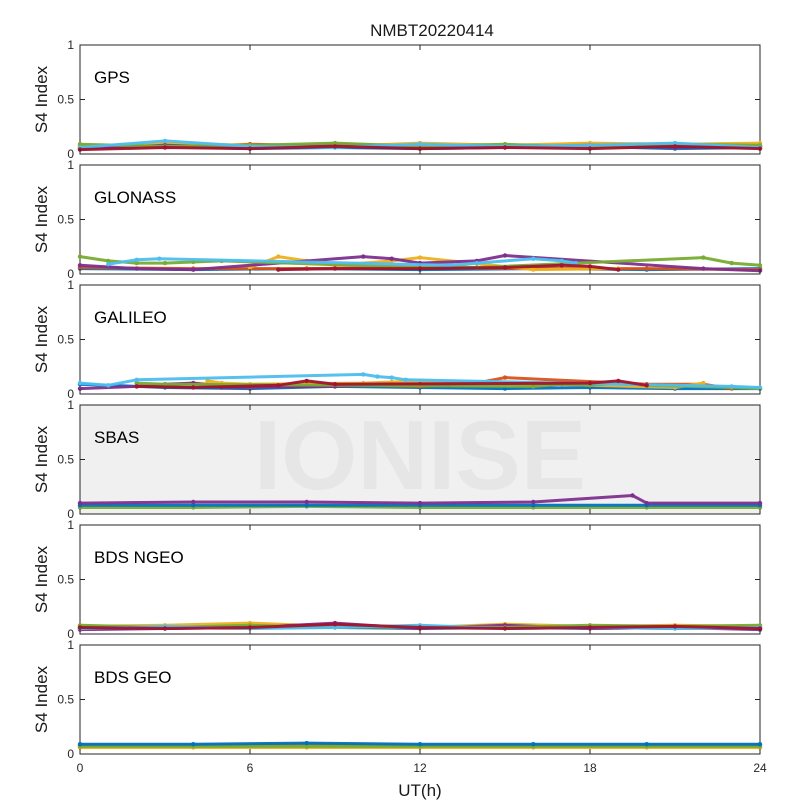 This screenshot has height=800, width=800. Describe the element at coordinates (397, 99) in the screenshot. I see `panel-gps: 0 0.5 1 GPS S4 Index` at that location.